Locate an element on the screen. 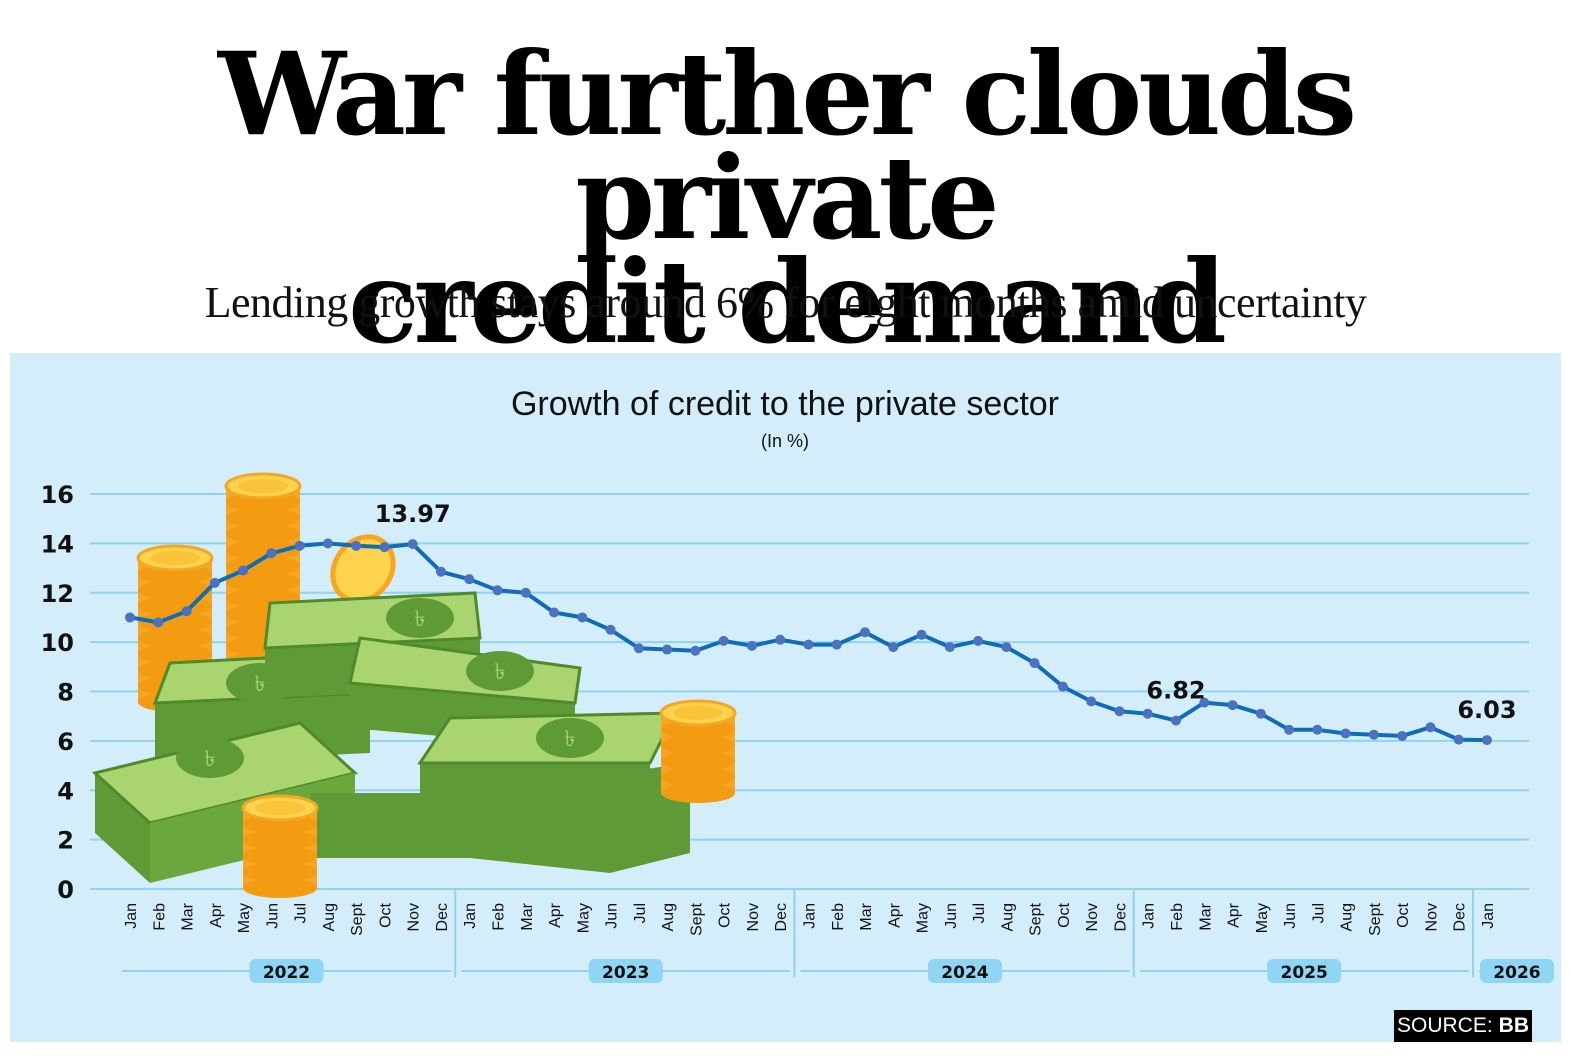 This screenshot has width=1571, height=1060. bill-top is located at coordinates (465, 670).